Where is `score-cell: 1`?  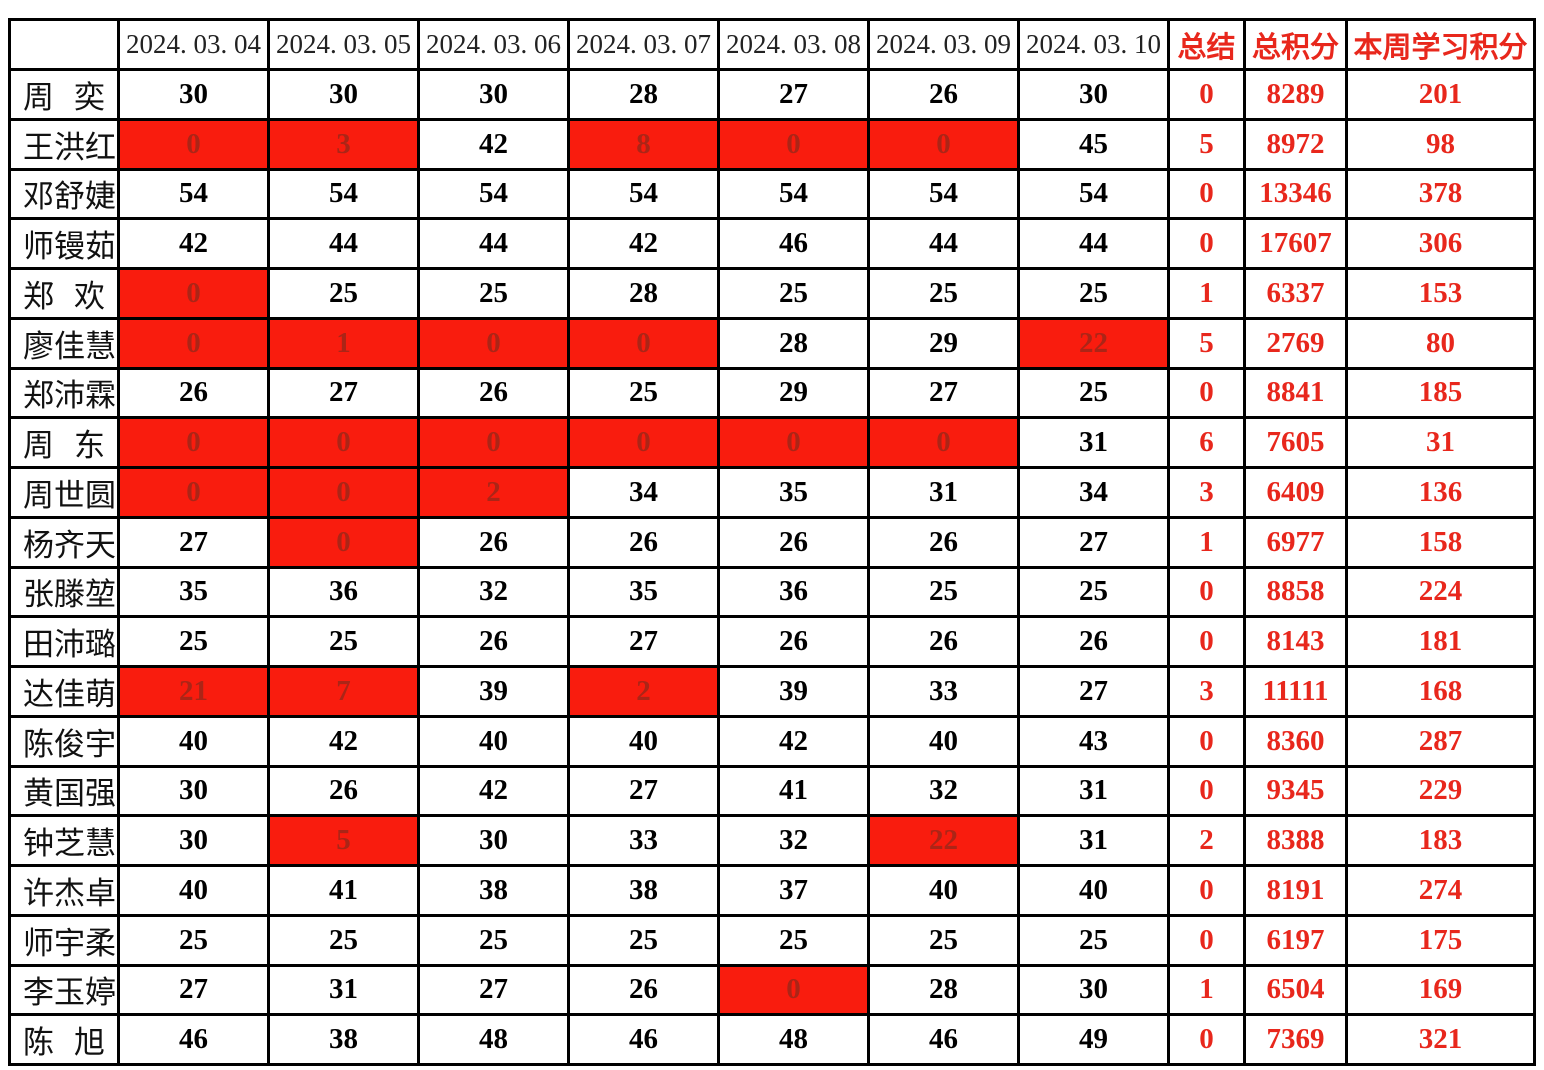
score-cell: 1 is located at coordinates (343, 343).